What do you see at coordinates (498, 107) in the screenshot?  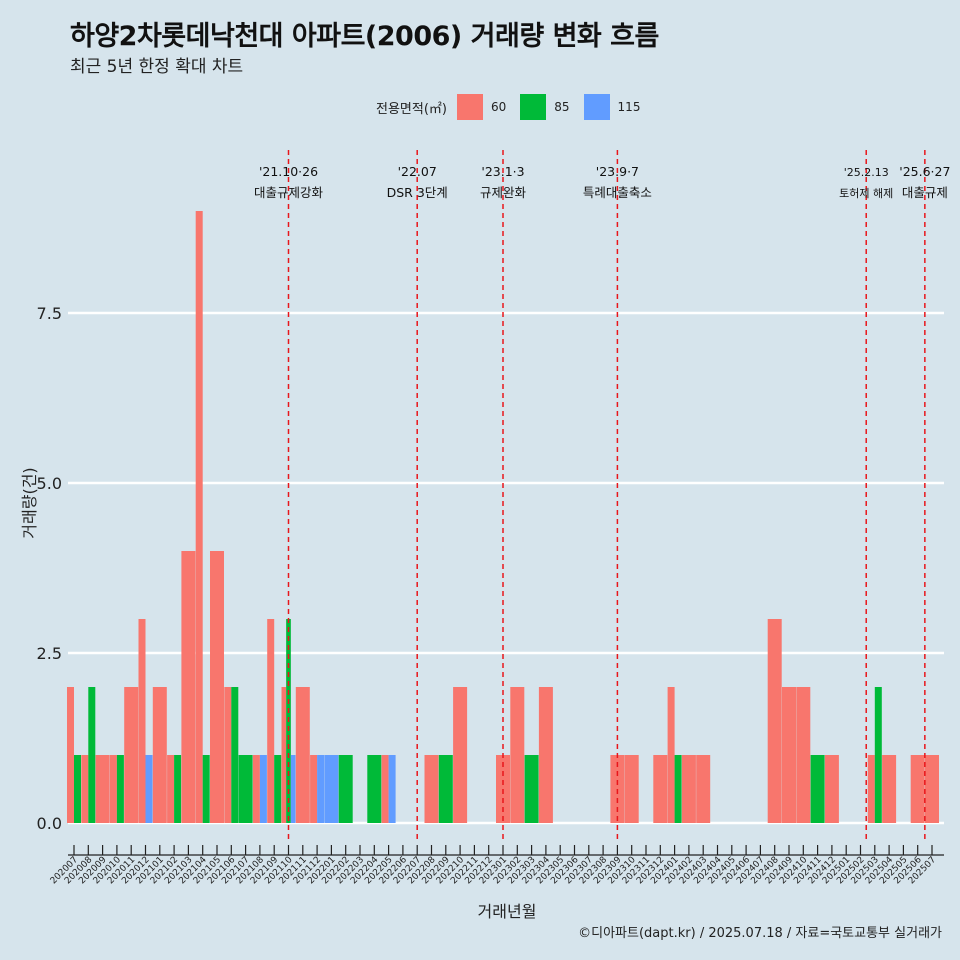 I see `legend-label-60: 60` at bounding box center [498, 107].